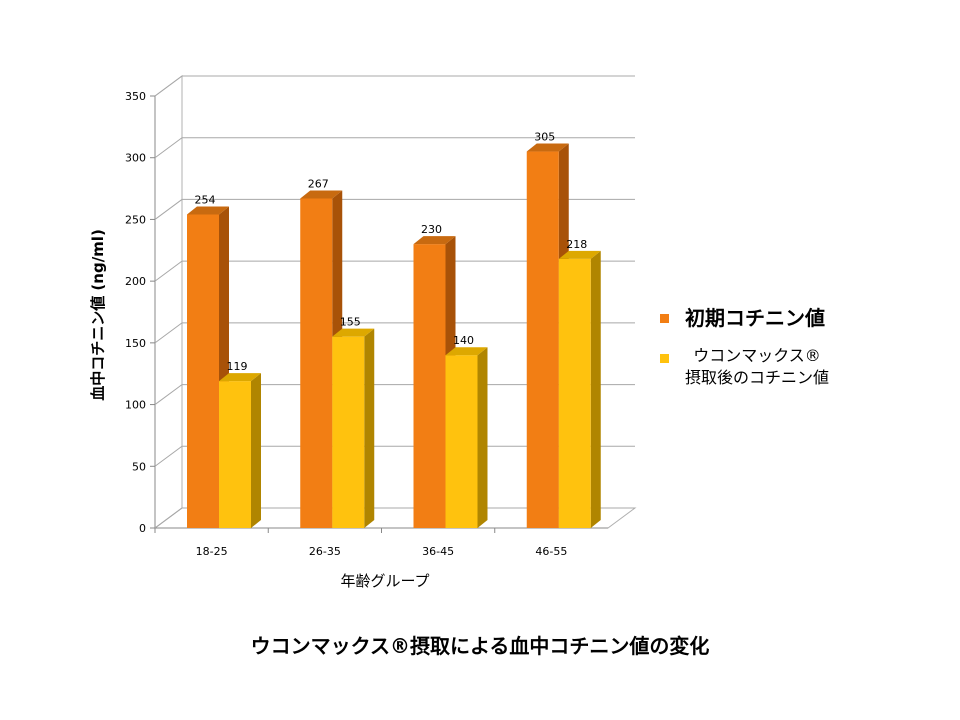 Image resolution: width=960 pixels, height=720 pixels. Describe the element at coordinates (757, 377) in the screenshot. I see `legend-label-after-line2: 摂取後のコチニン値` at that location.